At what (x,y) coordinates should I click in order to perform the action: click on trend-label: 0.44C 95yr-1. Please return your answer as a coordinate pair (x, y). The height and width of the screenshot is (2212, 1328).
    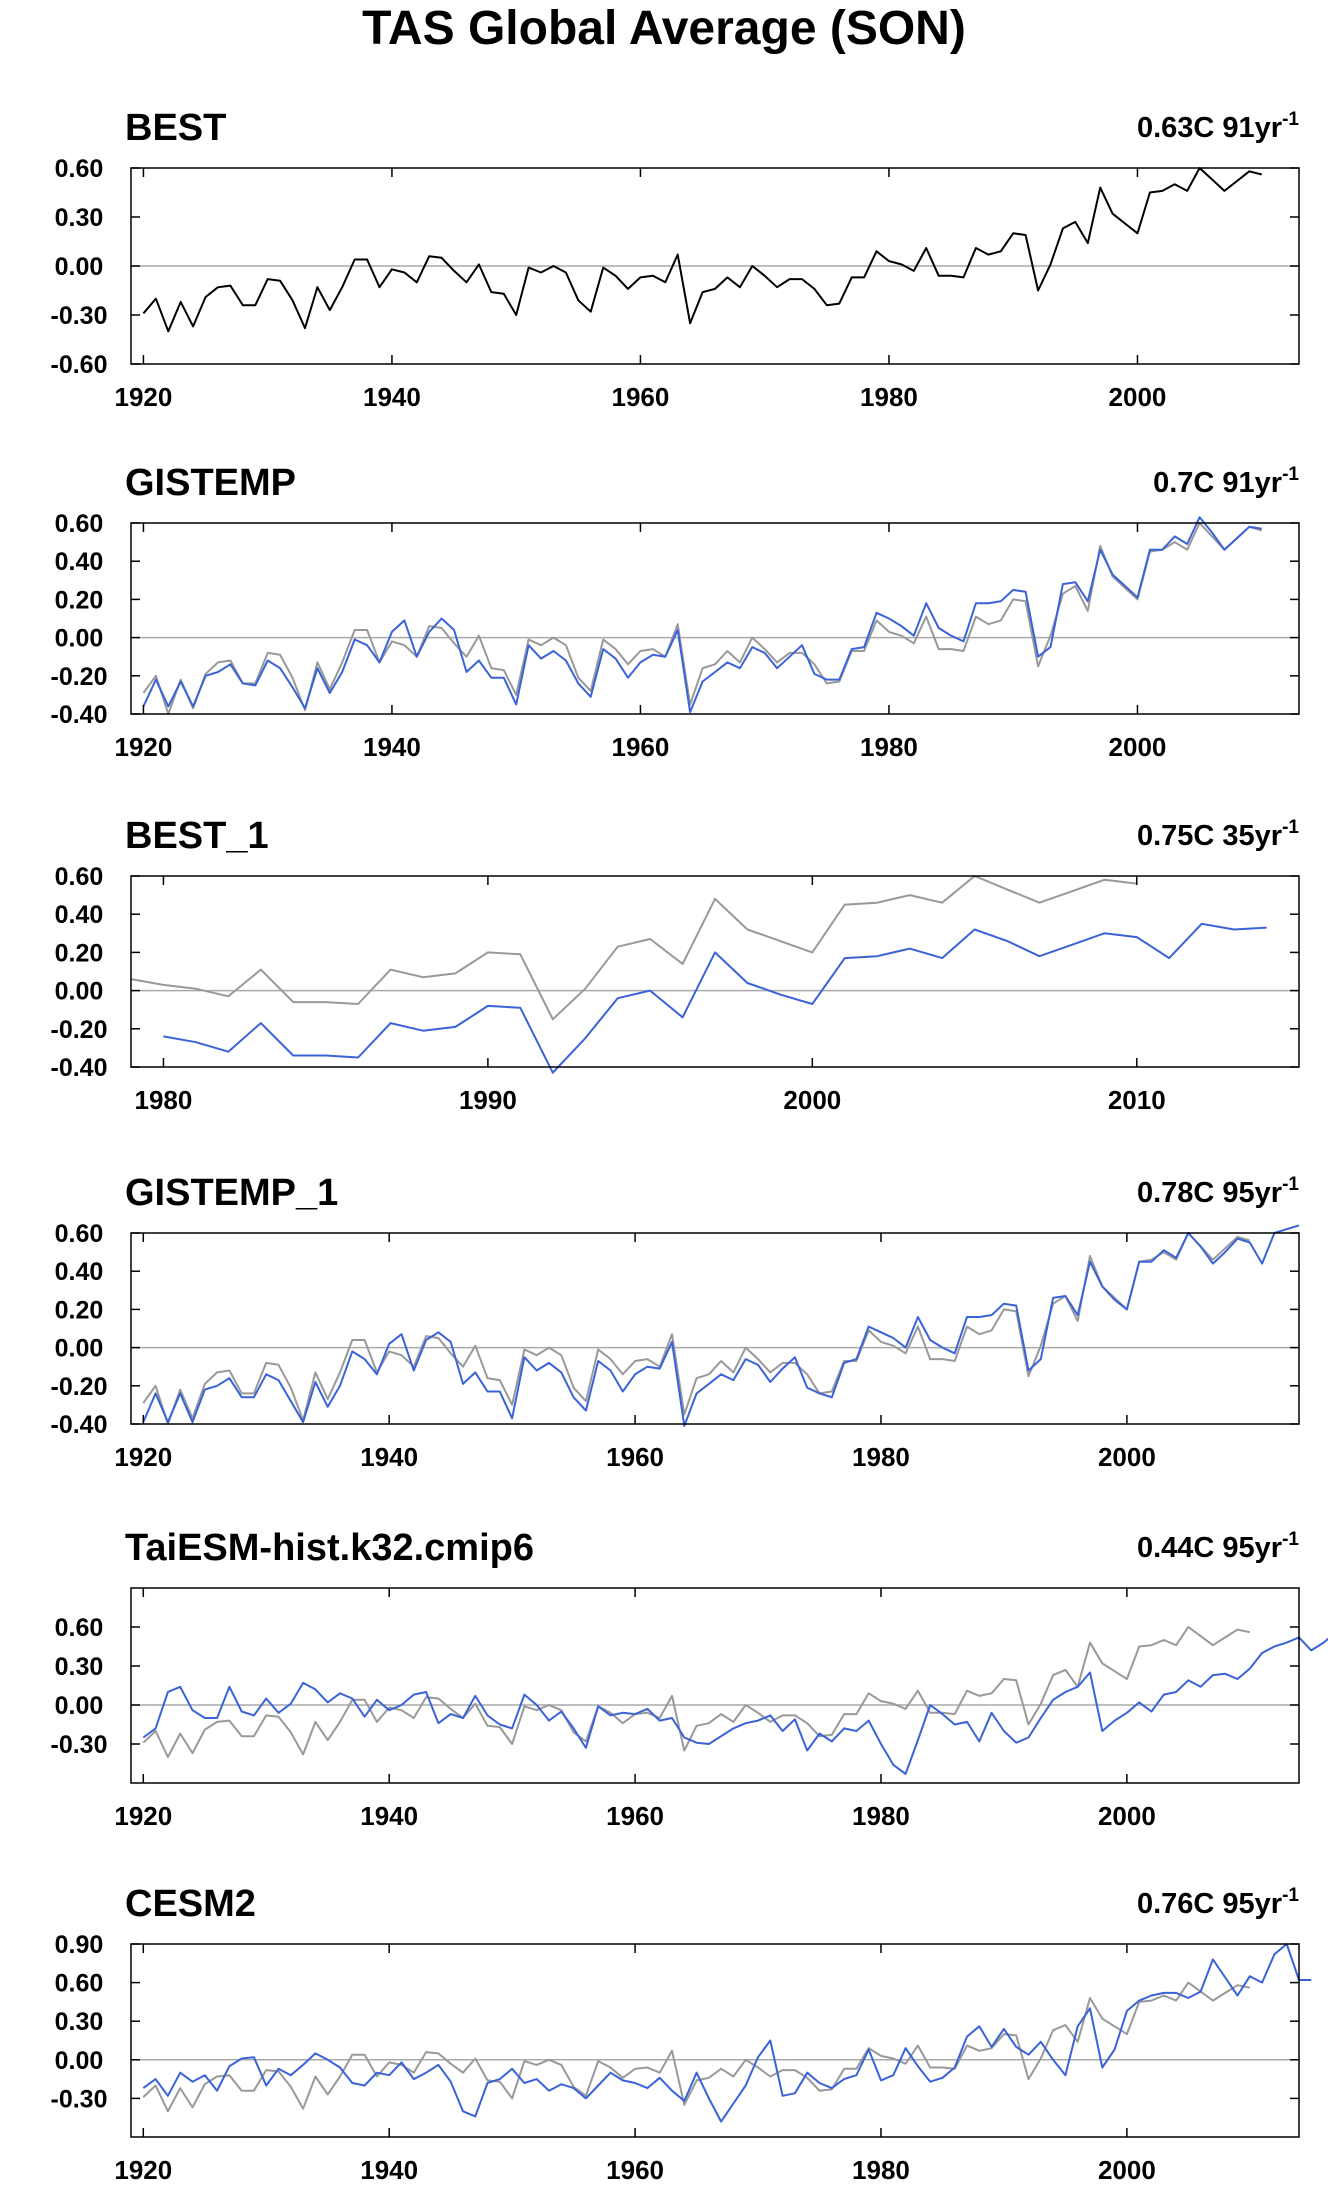
    Looking at the image, I should click on (1218, 1546).